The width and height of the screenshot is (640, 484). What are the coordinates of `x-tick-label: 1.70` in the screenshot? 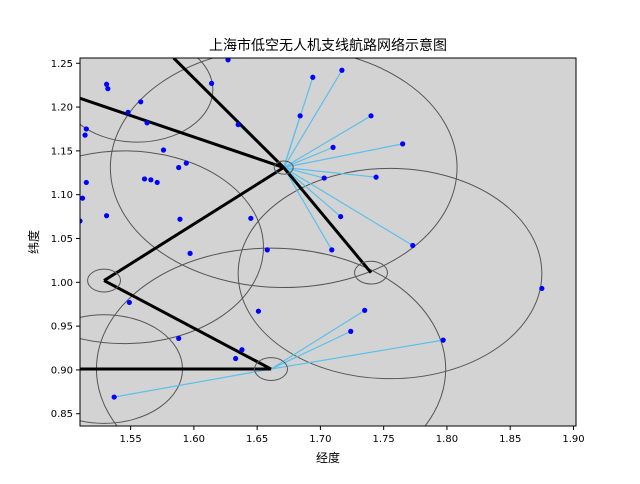 It's located at (320, 439).